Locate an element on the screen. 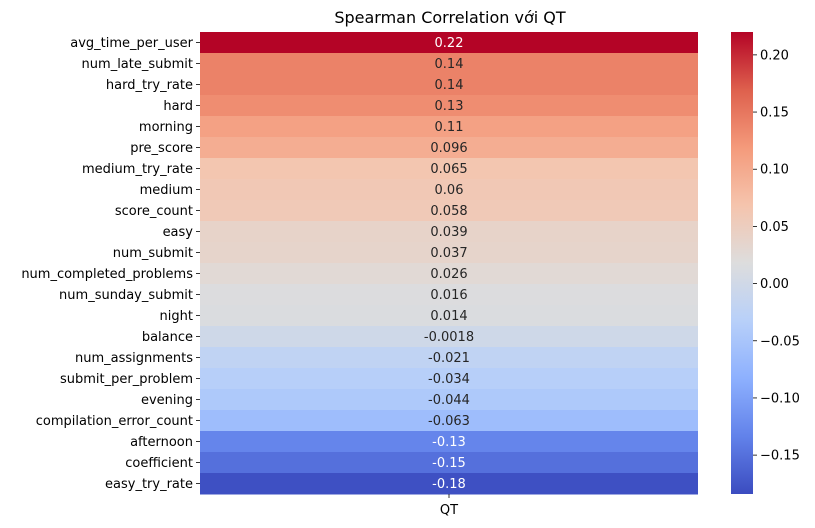  cell-value-label: 0.11 is located at coordinates (449, 127).